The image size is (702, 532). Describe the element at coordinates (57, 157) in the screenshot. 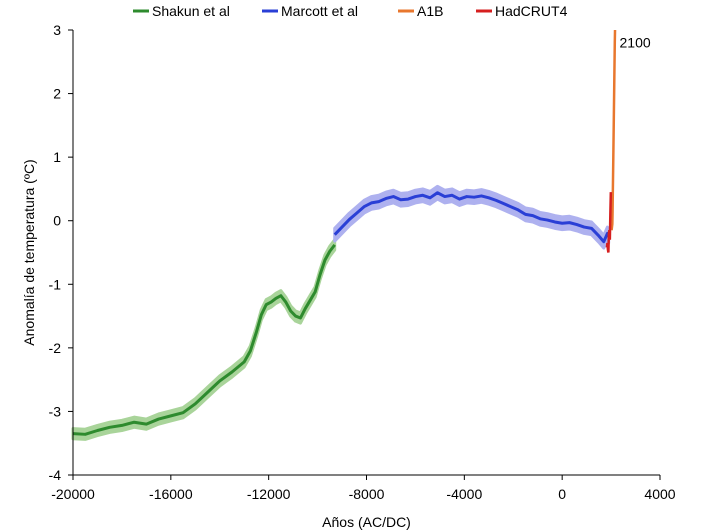

I see `y-tick-label: 1` at that location.